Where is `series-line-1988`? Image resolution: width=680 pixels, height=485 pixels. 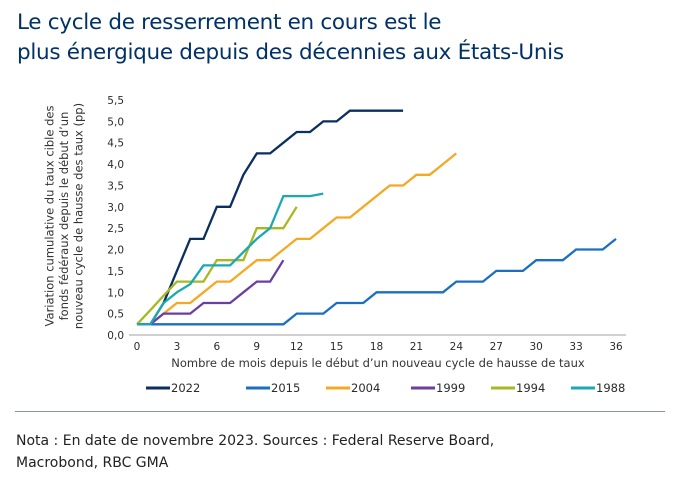
series-line-1988 is located at coordinates (230, 259).